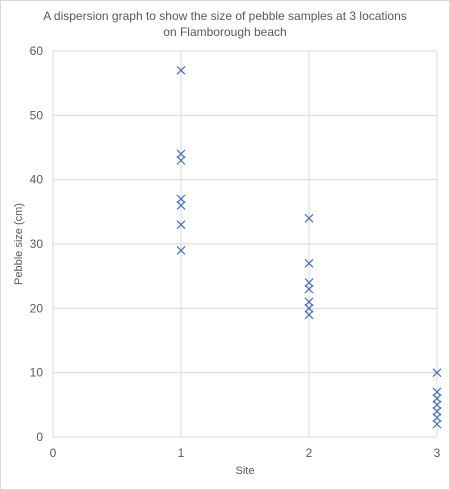  What do you see at coordinates (37, 180) in the screenshot?
I see `y-tick-label: 40` at bounding box center [37, 180].